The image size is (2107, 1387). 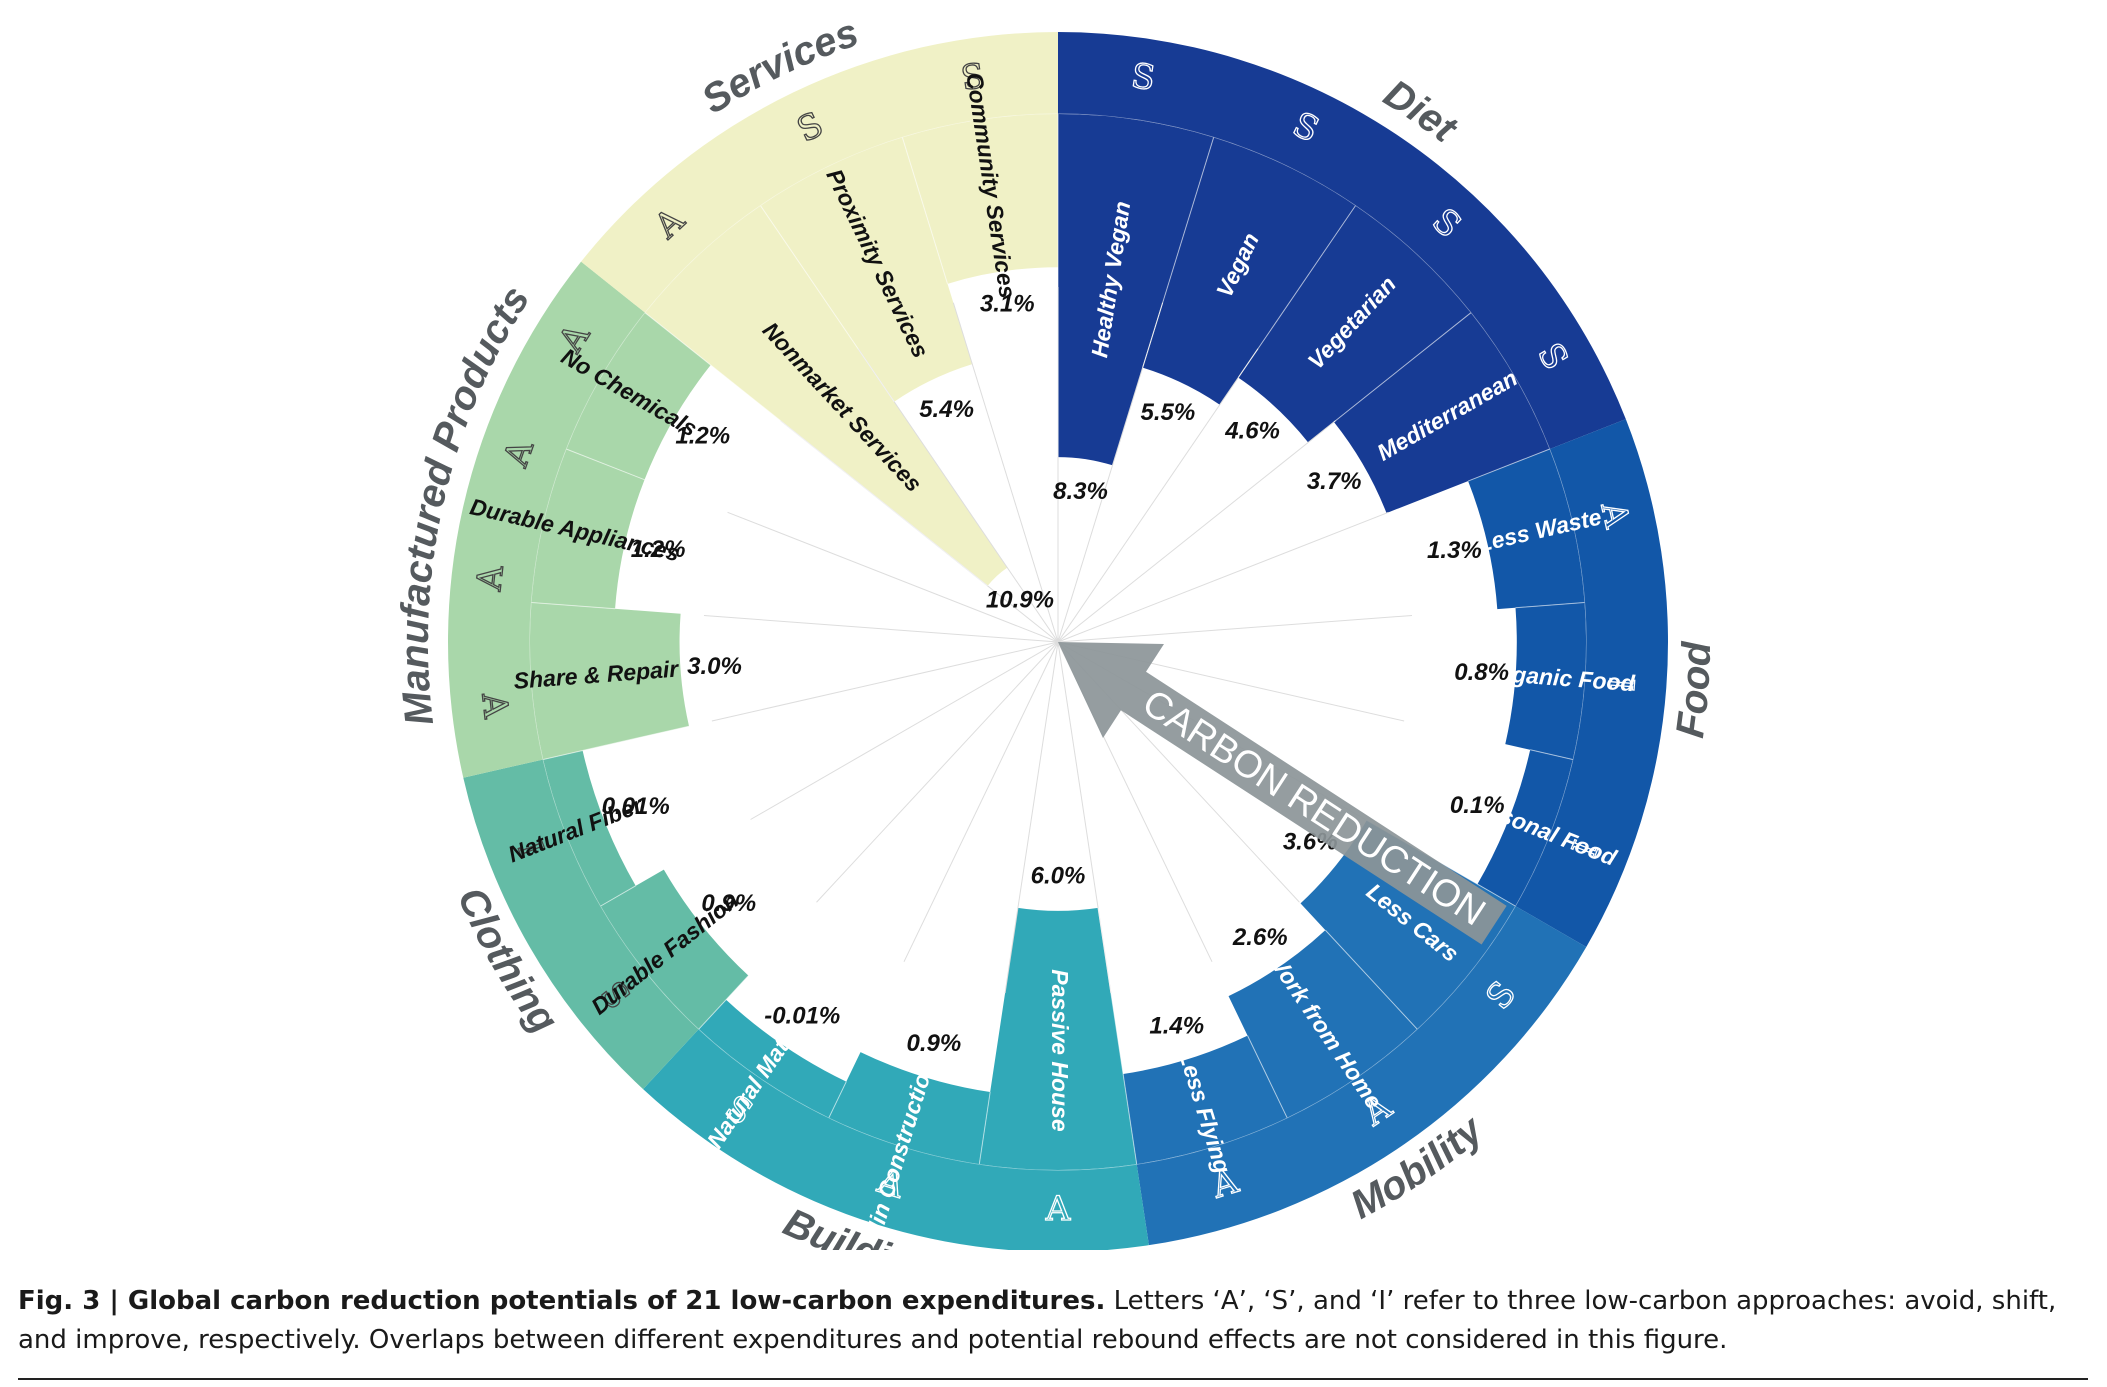 I want to click on value-label-proximity-services: 5.4%, so click(x=946, y=409).